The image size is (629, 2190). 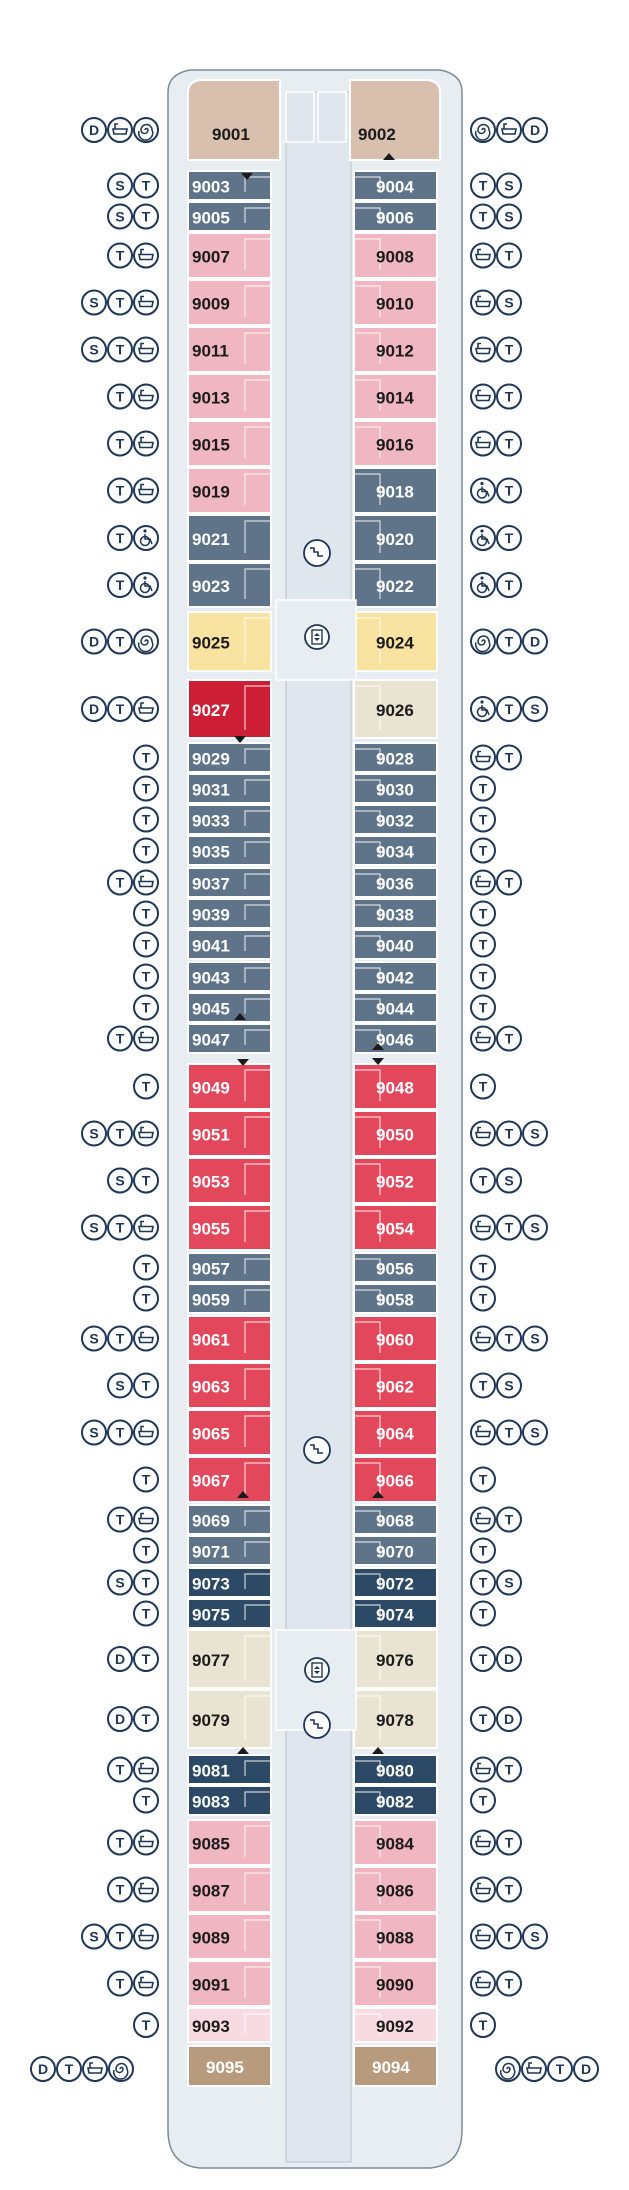 What do you see at coordinates (229, 1432) in the screenshot?
I see `cabin-9065: 9065` at bounding box center [229, 1432].